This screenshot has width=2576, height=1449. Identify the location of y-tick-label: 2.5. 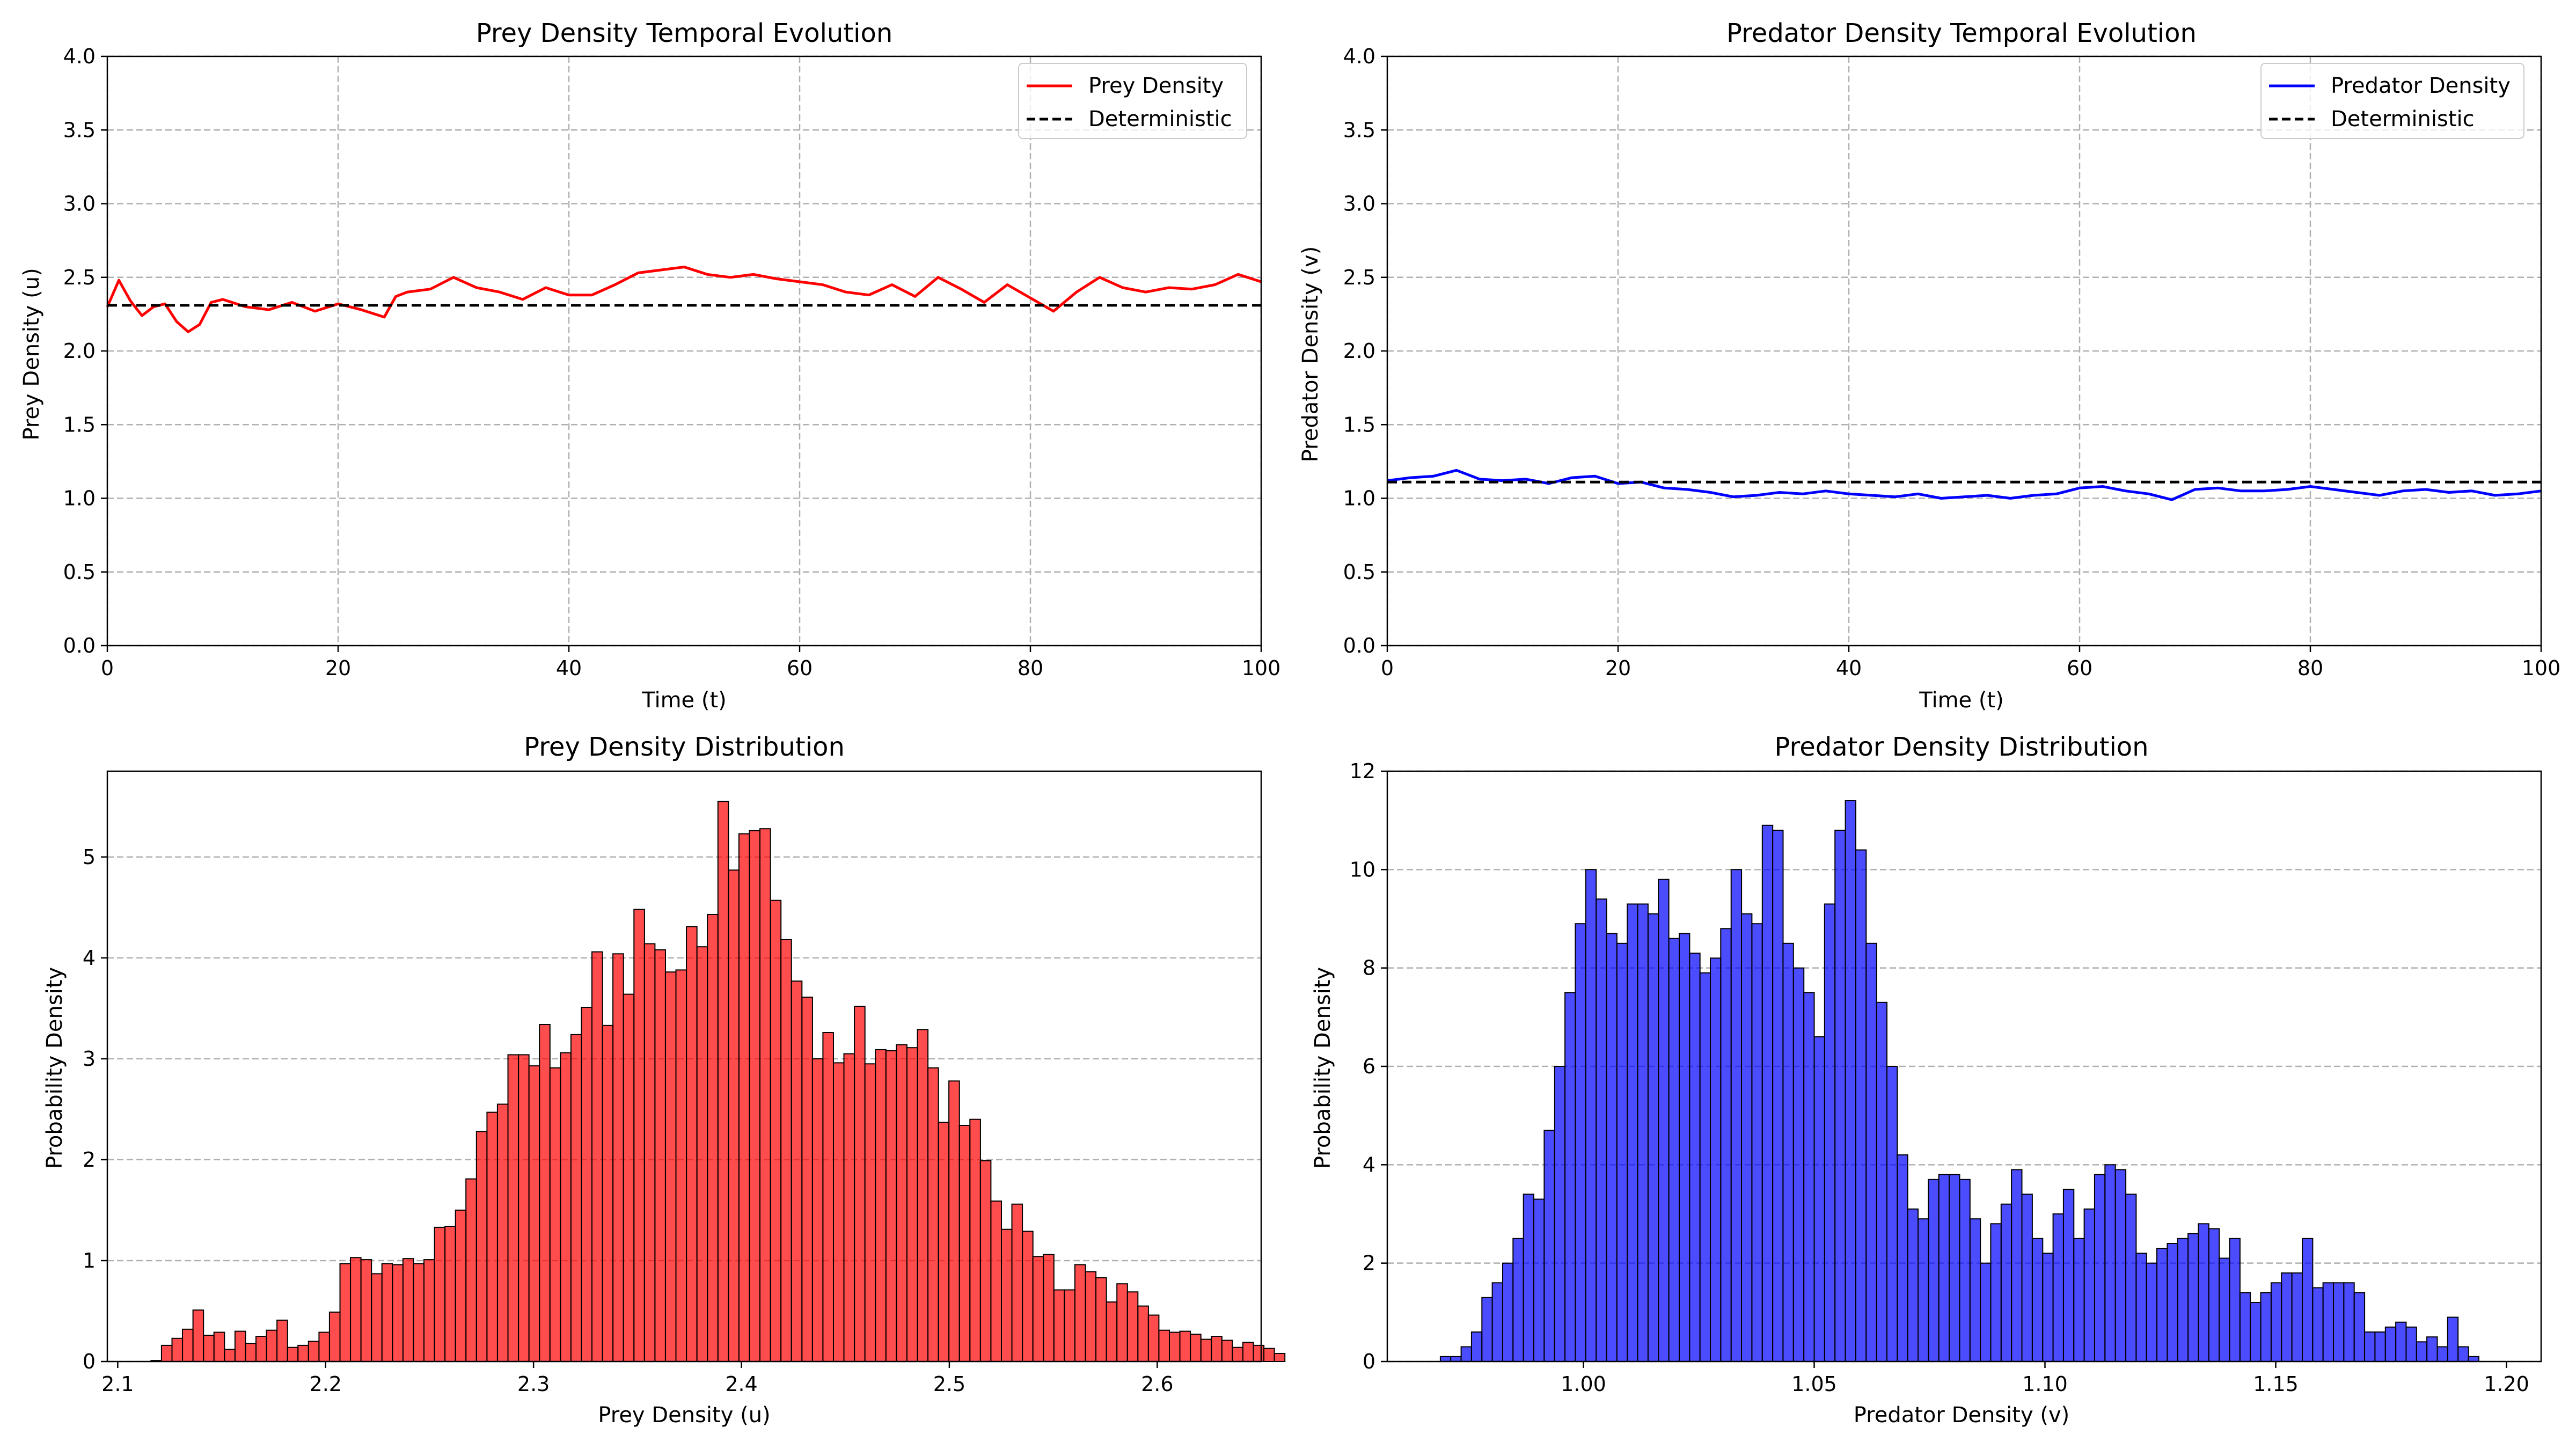
(79, 277).